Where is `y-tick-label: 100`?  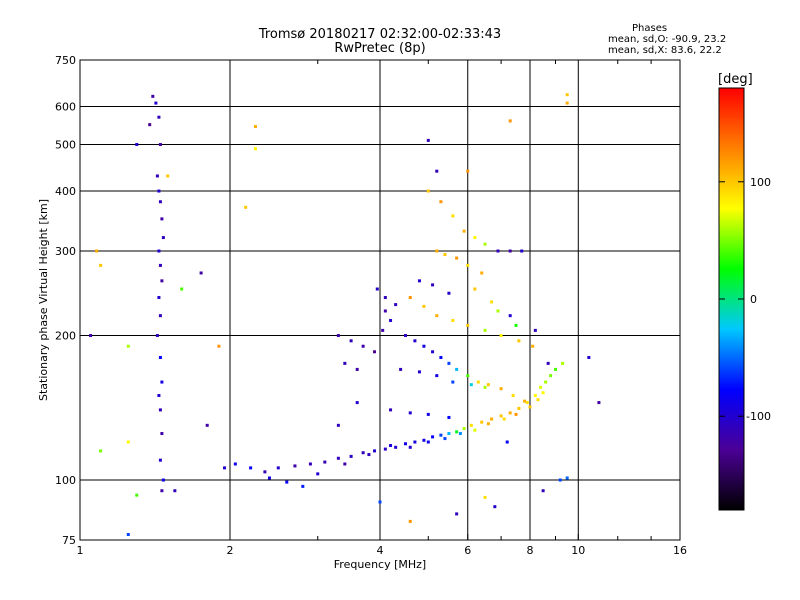 y-tick-label: 100 is located at coordinates (65, 480).